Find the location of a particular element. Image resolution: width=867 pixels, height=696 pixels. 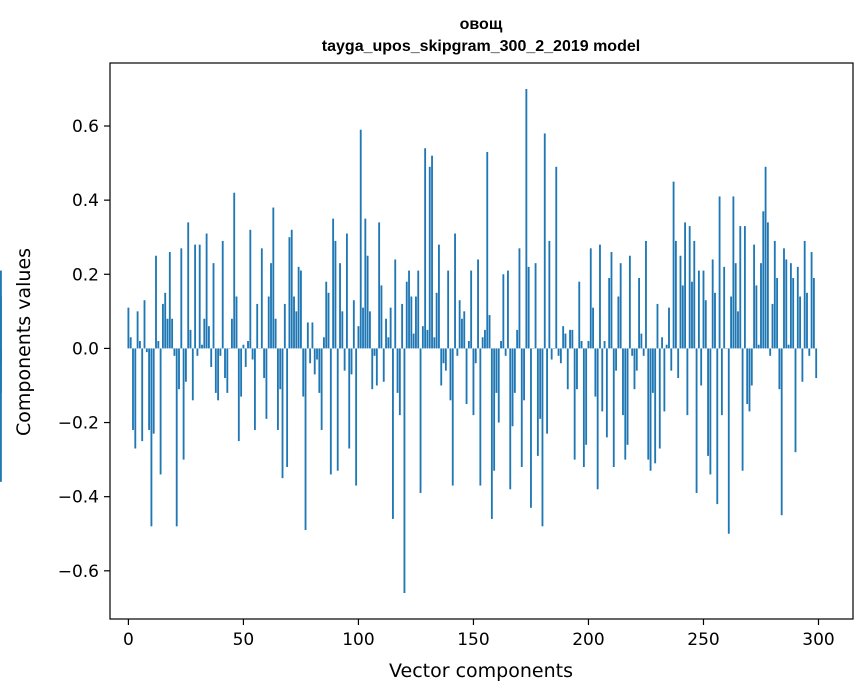

y-tick-label-3: 0.0 is located at coordinates (85, 349).